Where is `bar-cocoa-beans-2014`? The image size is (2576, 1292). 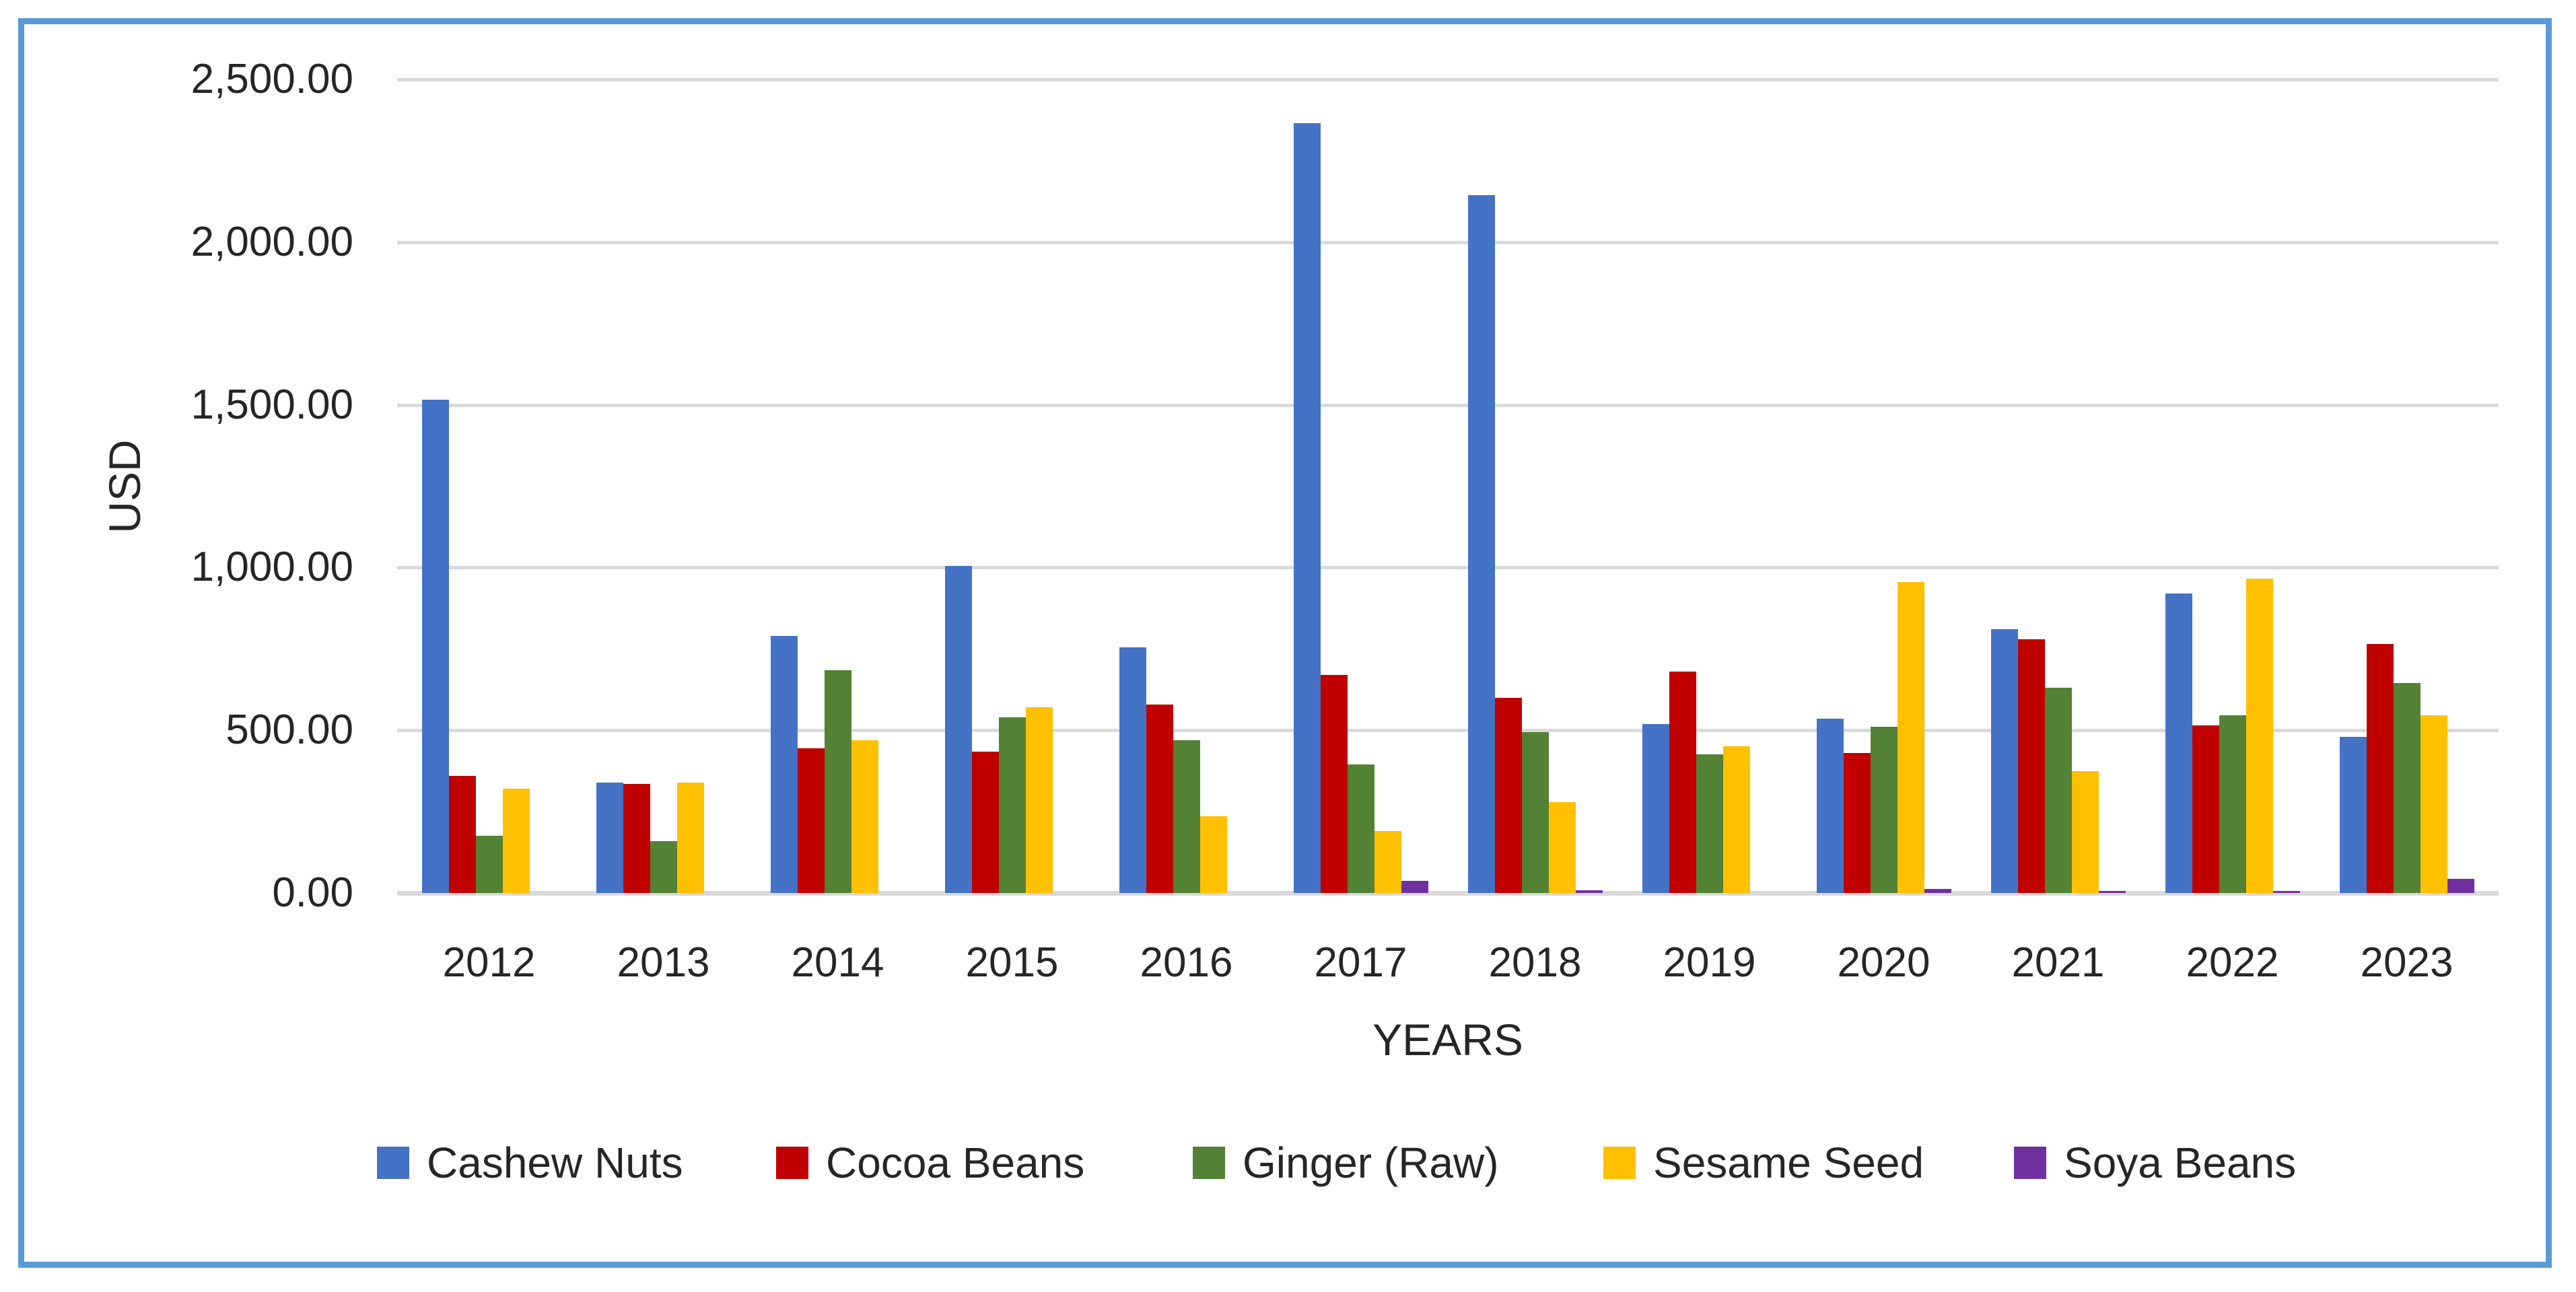
bar-cocoa-beans-2014 is located at coordinates (811, 821).